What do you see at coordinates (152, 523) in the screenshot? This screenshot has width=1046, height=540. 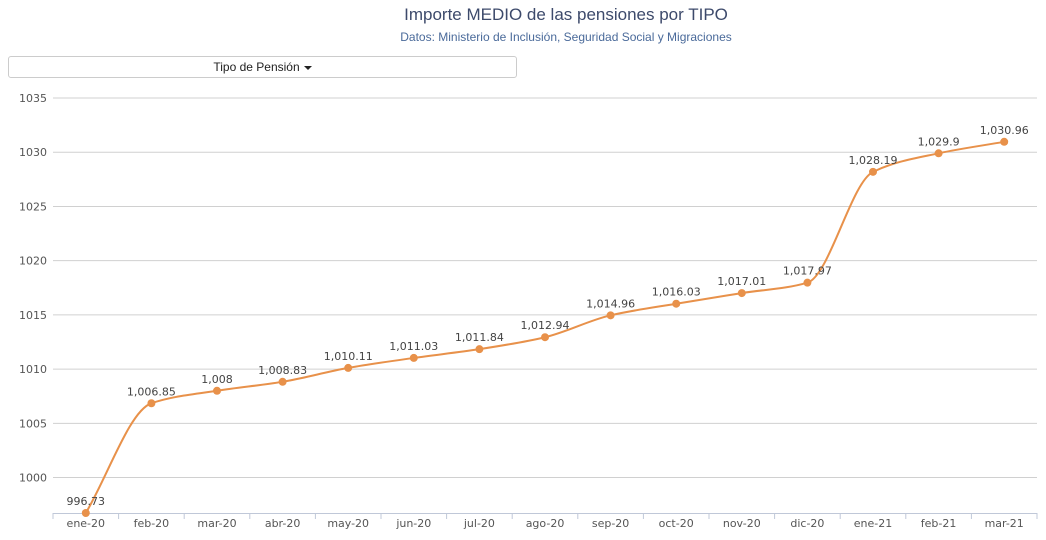 I see `x-tick-label-feb-20: feb-20` at bounding box center [152, 523].